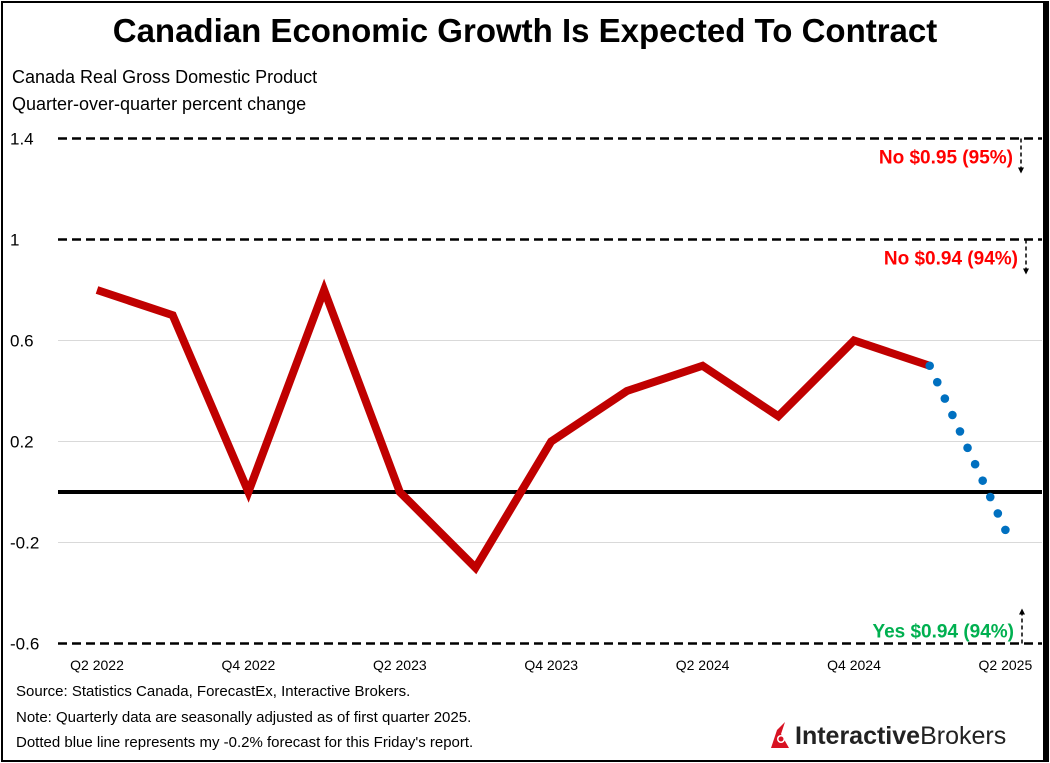 The image size is (1050, 763). Describe the element at coordinates (165, 77) in the screenshot. I see `chart-subtitle-1: Canada Real Gross Domestic Product` at that location.